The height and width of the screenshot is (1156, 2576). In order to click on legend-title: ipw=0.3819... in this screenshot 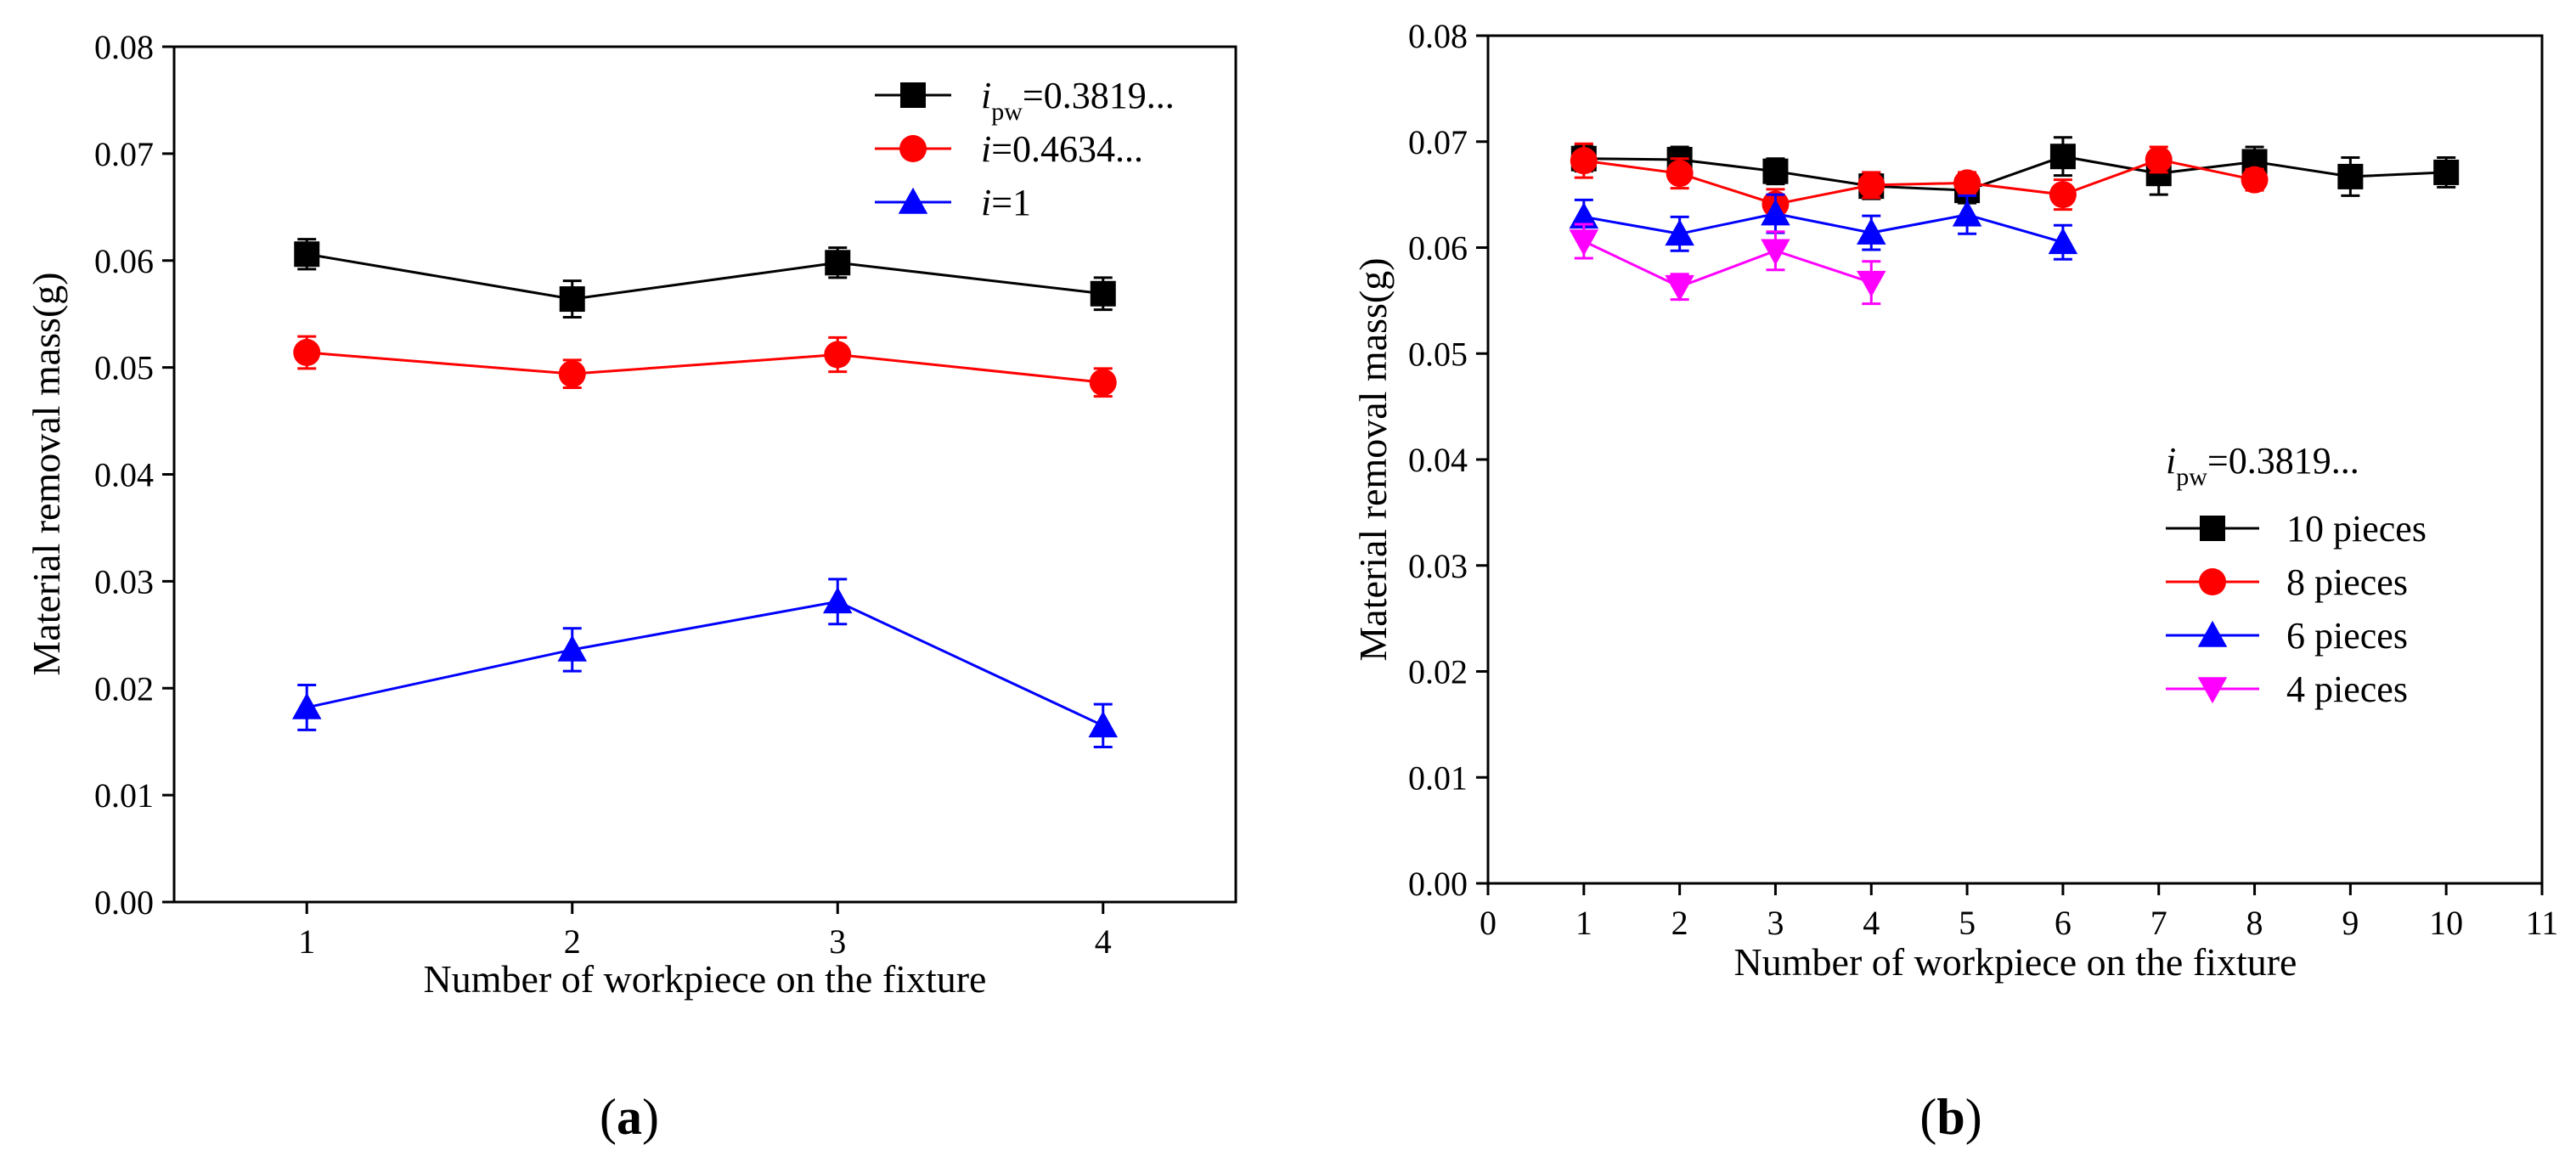, I will do `click(2262, 465)`.